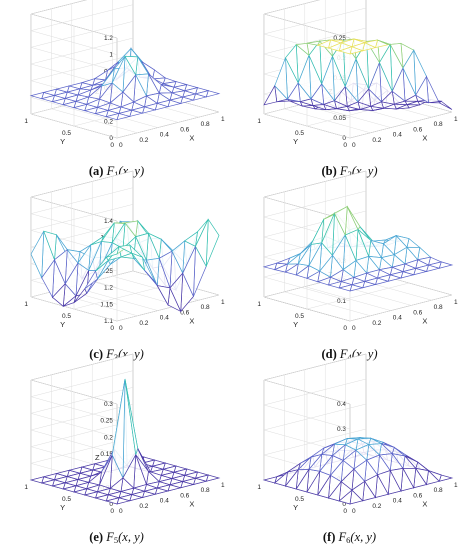 The height and width of the screenshot is (550, 467). Describe the element at coordinates (108, 121) in the screenshot. I see `z-tick-label: 0.2` at that location.